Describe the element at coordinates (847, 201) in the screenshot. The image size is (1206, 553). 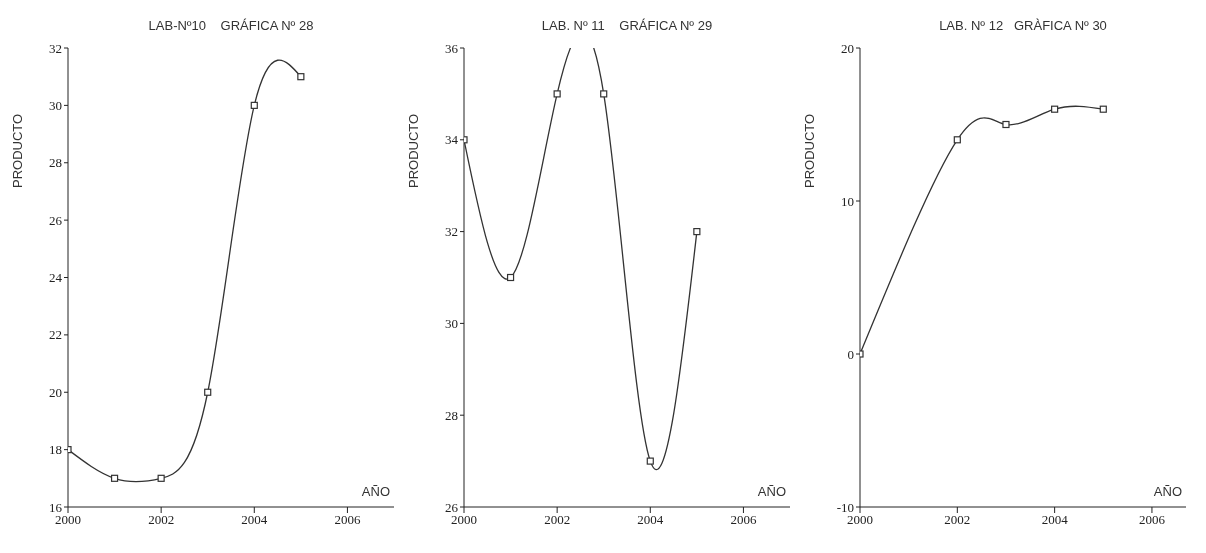
I see `y-tick-label: 10` at that location.